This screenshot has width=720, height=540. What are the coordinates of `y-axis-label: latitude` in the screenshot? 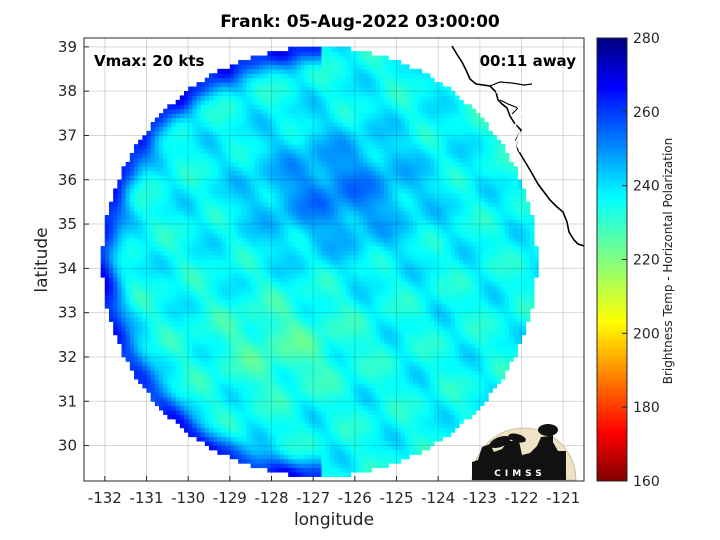 It's located at (42, 260).